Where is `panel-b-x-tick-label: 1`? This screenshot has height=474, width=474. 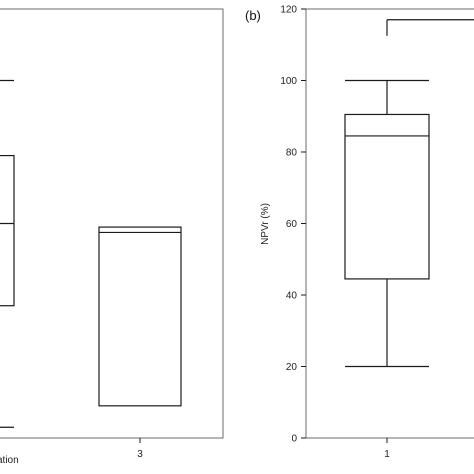
panel-b-x-tick-label: 1 is located at coordinates (387, 454).